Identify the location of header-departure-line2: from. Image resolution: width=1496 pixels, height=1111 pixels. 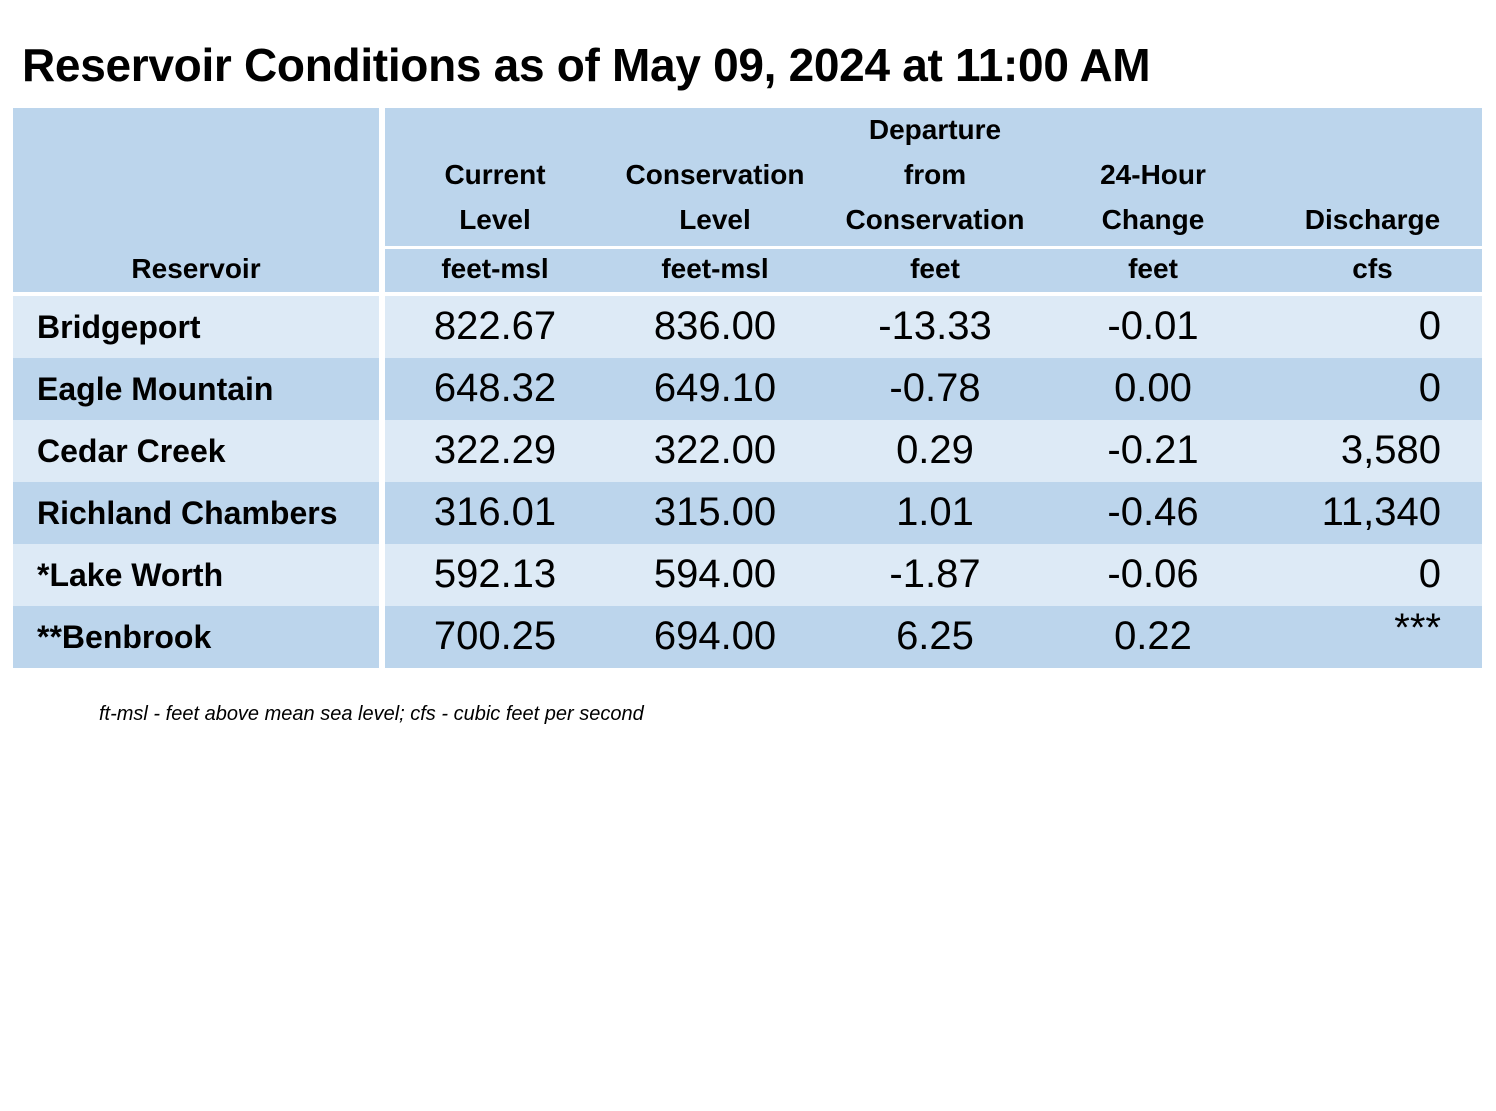
(935, 174).